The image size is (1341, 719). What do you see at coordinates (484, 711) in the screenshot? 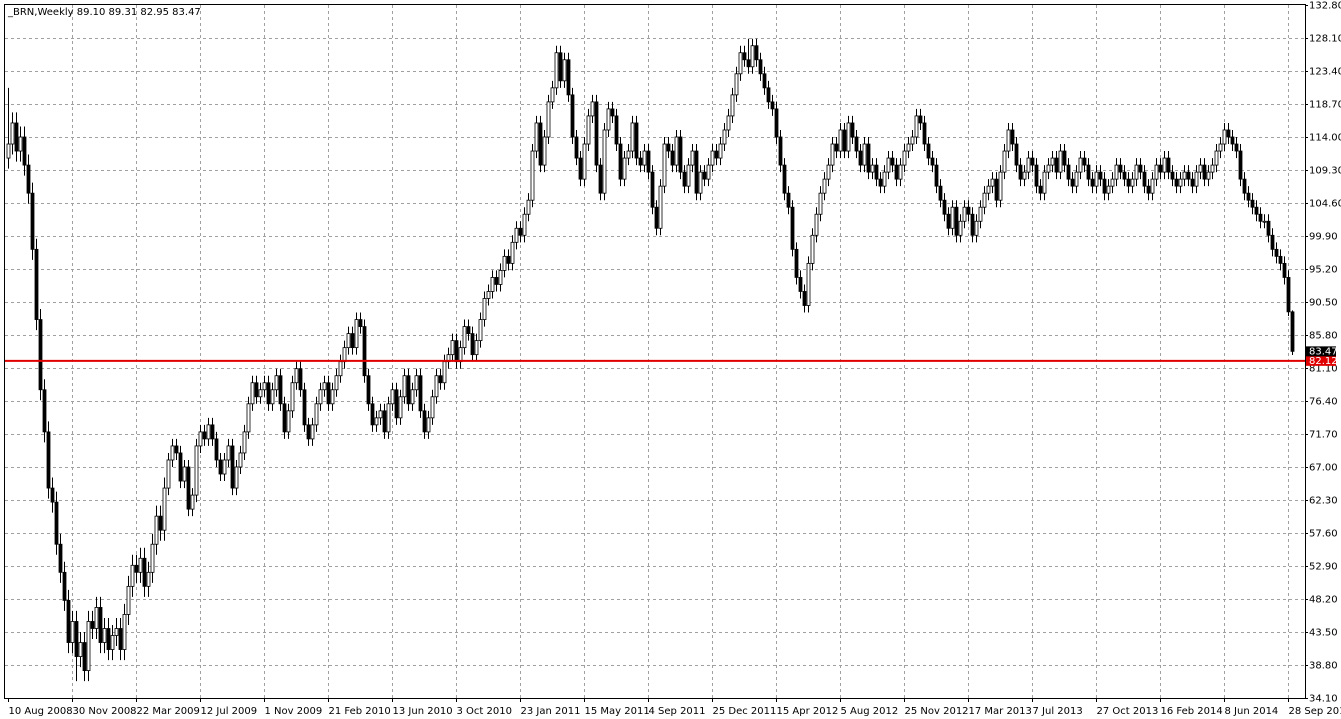
I see `x-tick-label: 3 Oct 2010` at bounding box center [484, 711].